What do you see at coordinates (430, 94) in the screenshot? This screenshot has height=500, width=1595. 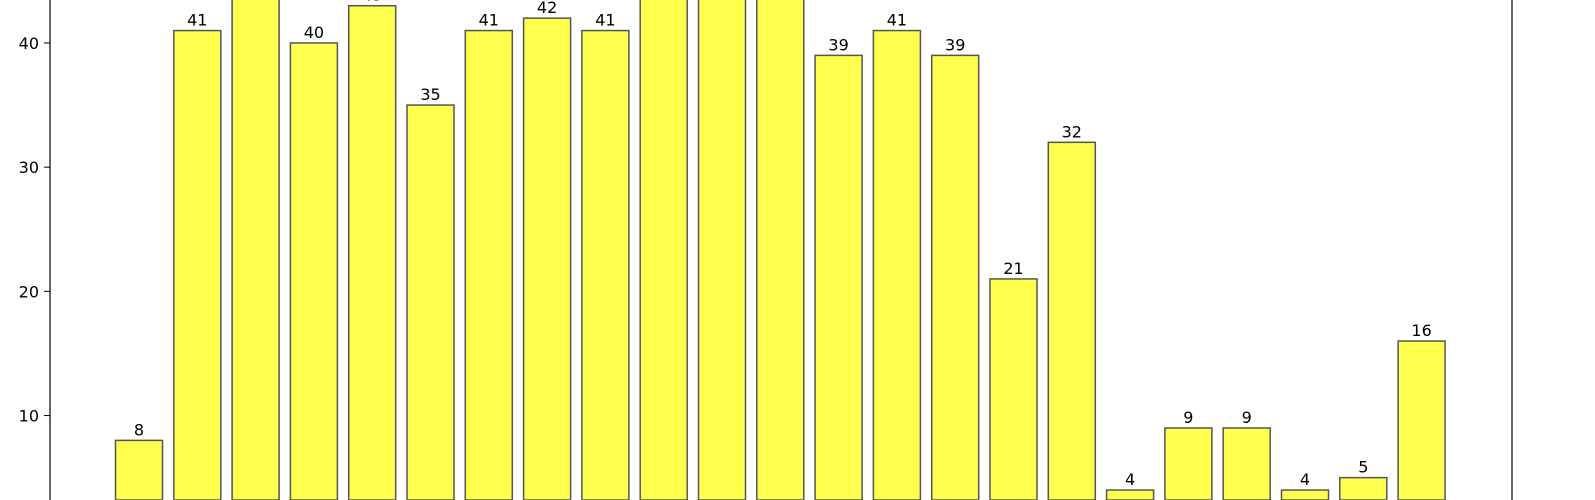 I see `value-label: 35` at bounding box center [430, 94].